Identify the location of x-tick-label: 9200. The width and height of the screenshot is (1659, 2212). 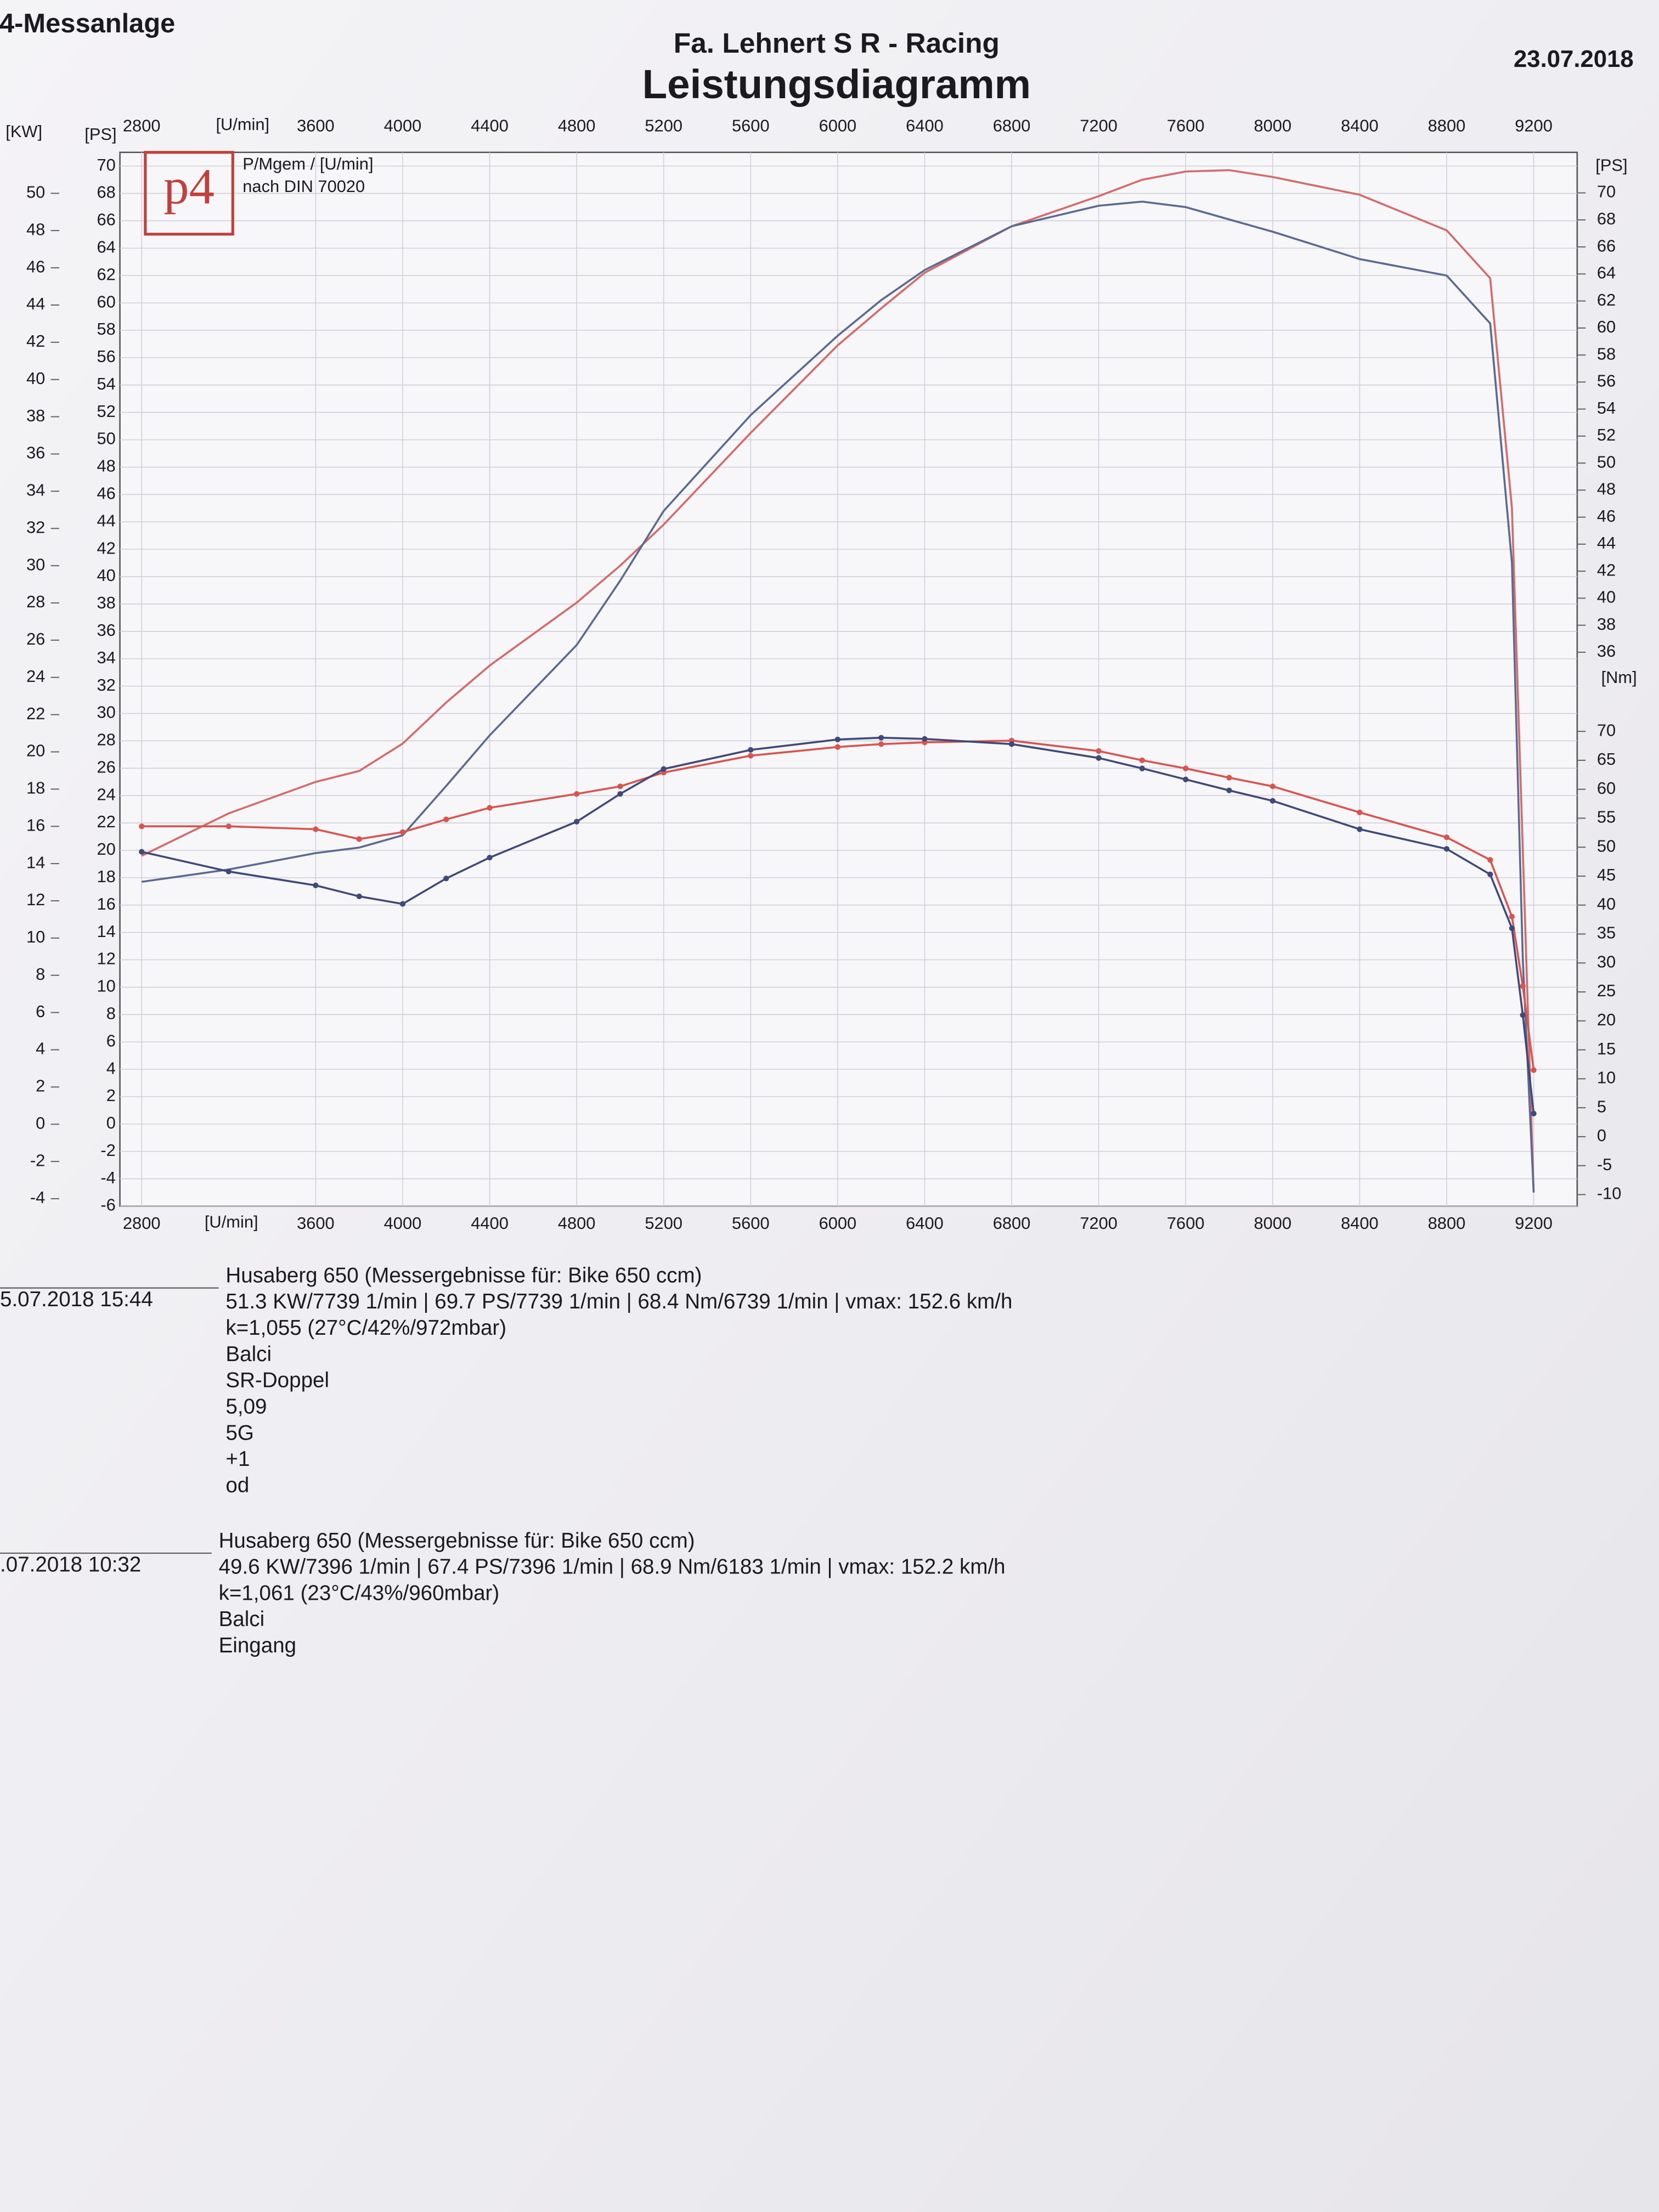
(1534, 126).